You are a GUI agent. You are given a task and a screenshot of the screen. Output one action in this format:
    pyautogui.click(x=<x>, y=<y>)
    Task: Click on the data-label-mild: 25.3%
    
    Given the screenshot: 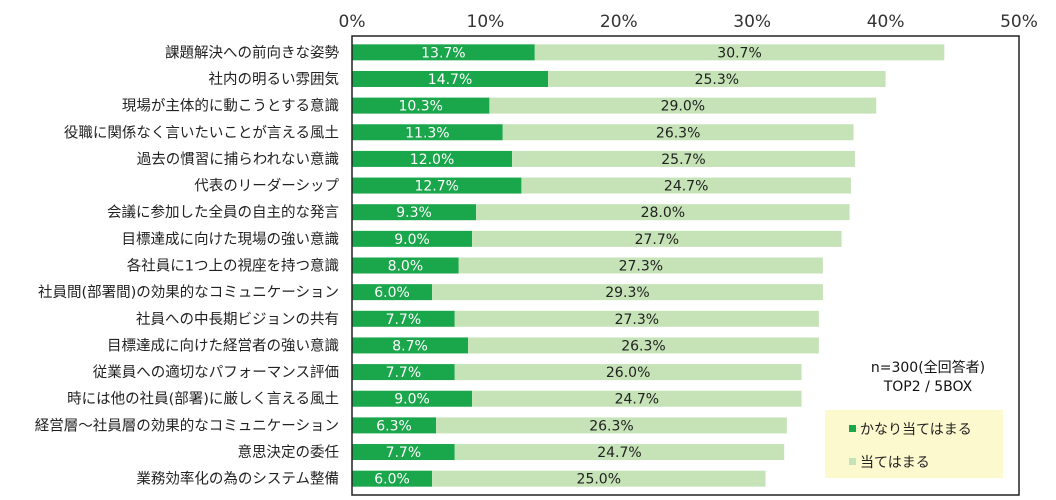 What is the action you would take?
    pyautogui.click(x=717, y=80)
    